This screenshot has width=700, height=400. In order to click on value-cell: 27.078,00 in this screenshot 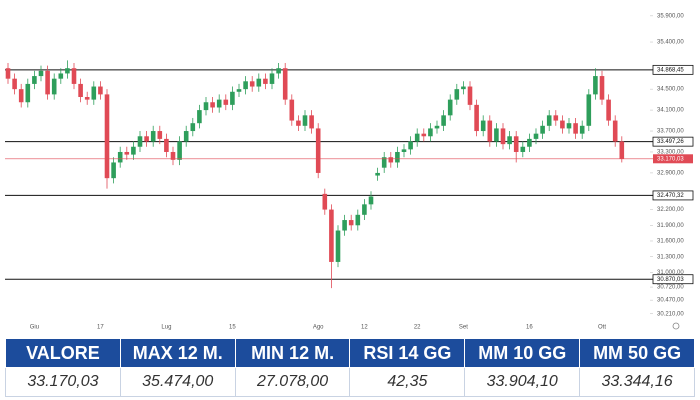, I will do `click(292, 382)`.